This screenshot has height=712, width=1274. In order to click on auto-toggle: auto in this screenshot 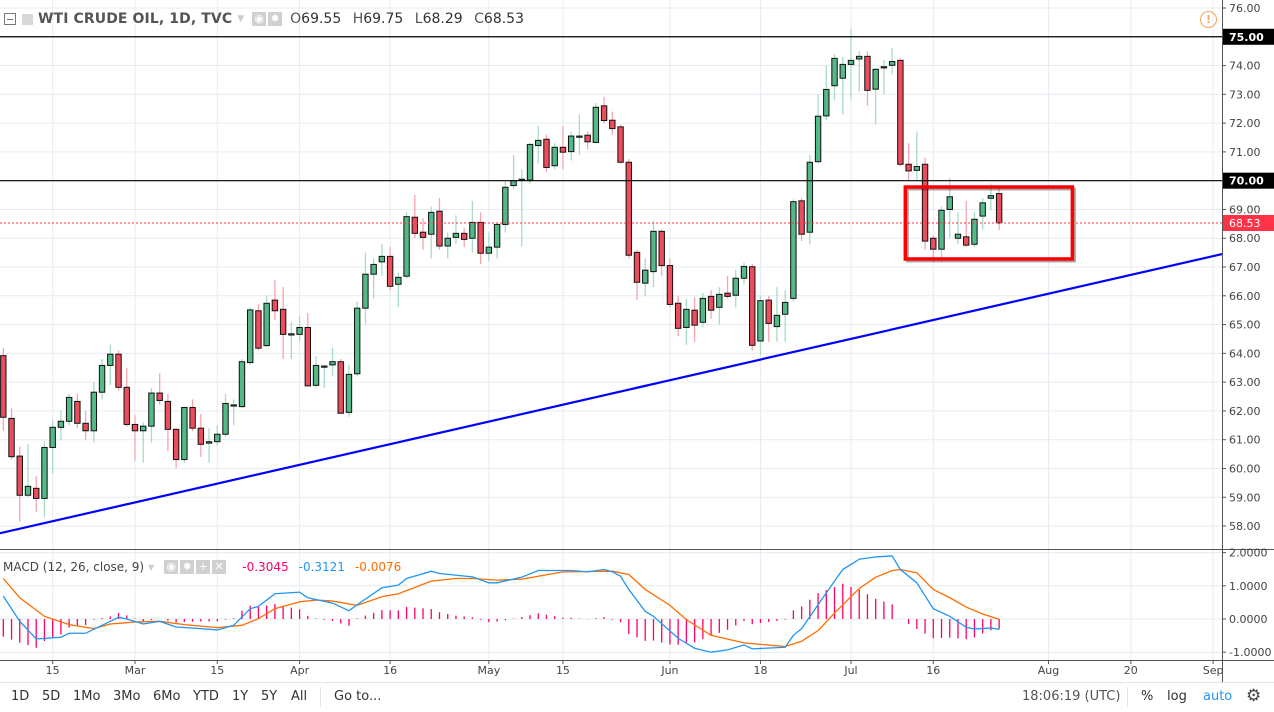, I will do `click(1218, 696)`.